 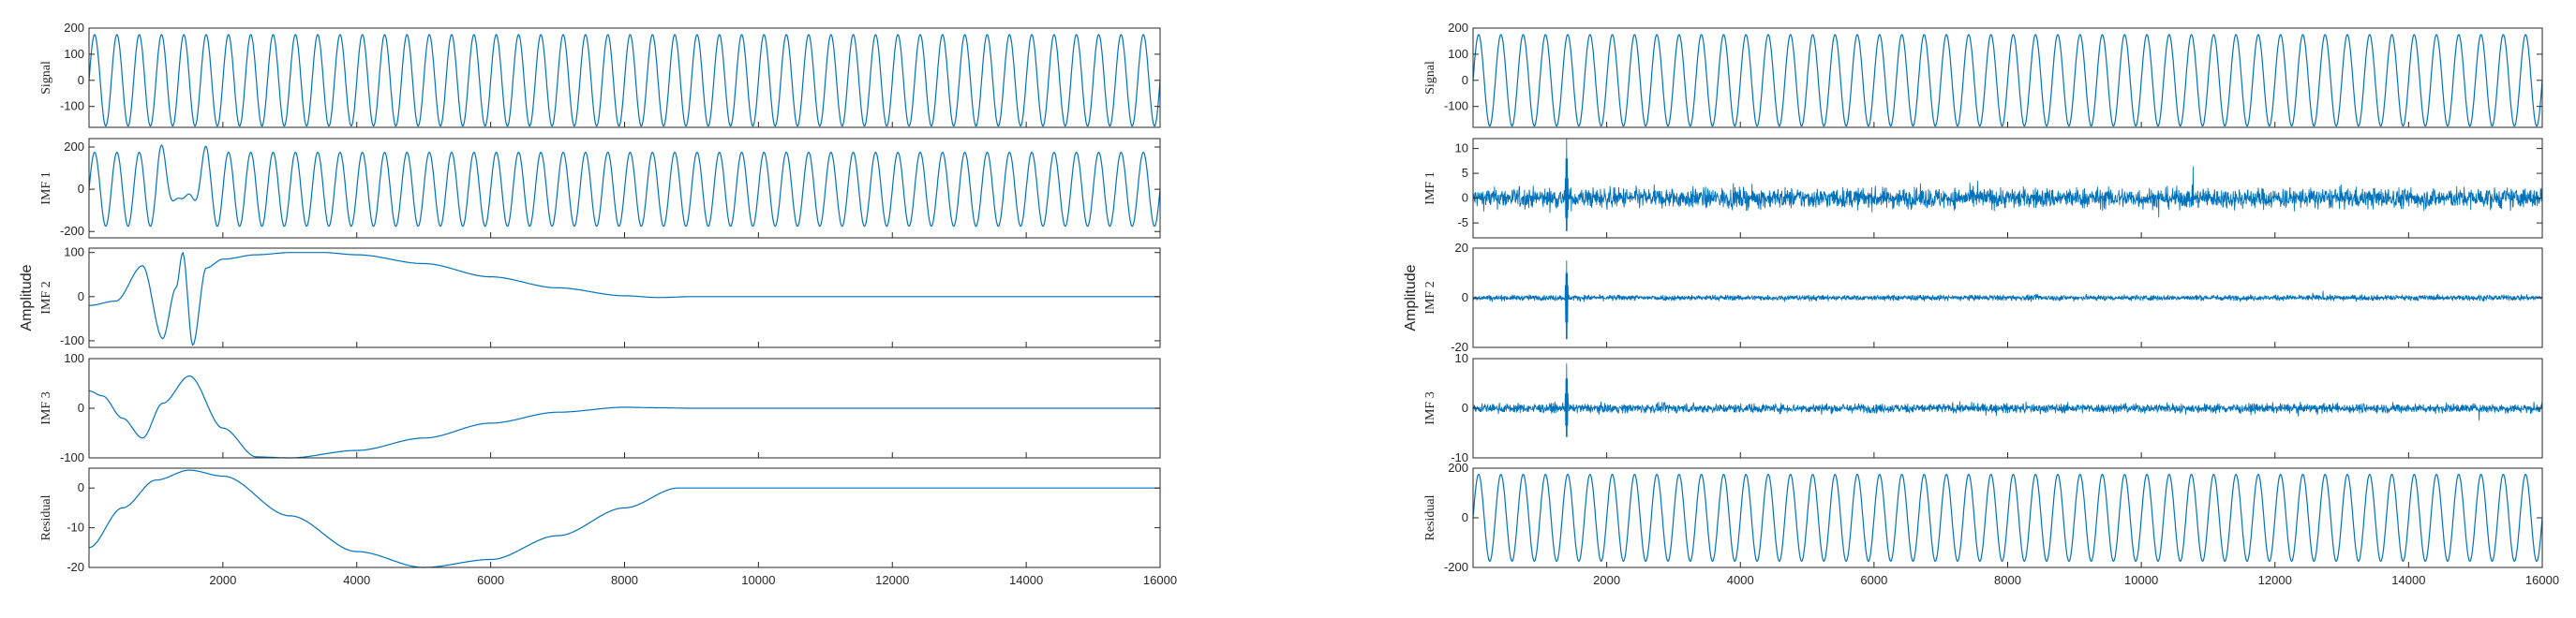 What do you see at coordinates (1461, 248) in the screenshot?
I see `y-tick-label: 20` at bounding box center [1461, 248].